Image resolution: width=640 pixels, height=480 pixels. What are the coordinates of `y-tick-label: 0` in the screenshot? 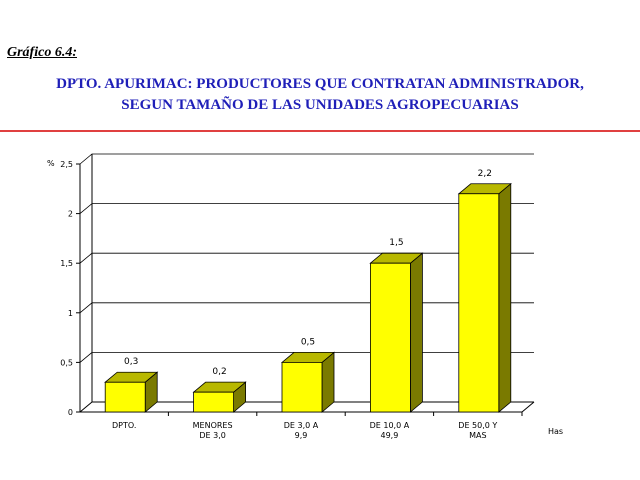 It's located at (70, 412).